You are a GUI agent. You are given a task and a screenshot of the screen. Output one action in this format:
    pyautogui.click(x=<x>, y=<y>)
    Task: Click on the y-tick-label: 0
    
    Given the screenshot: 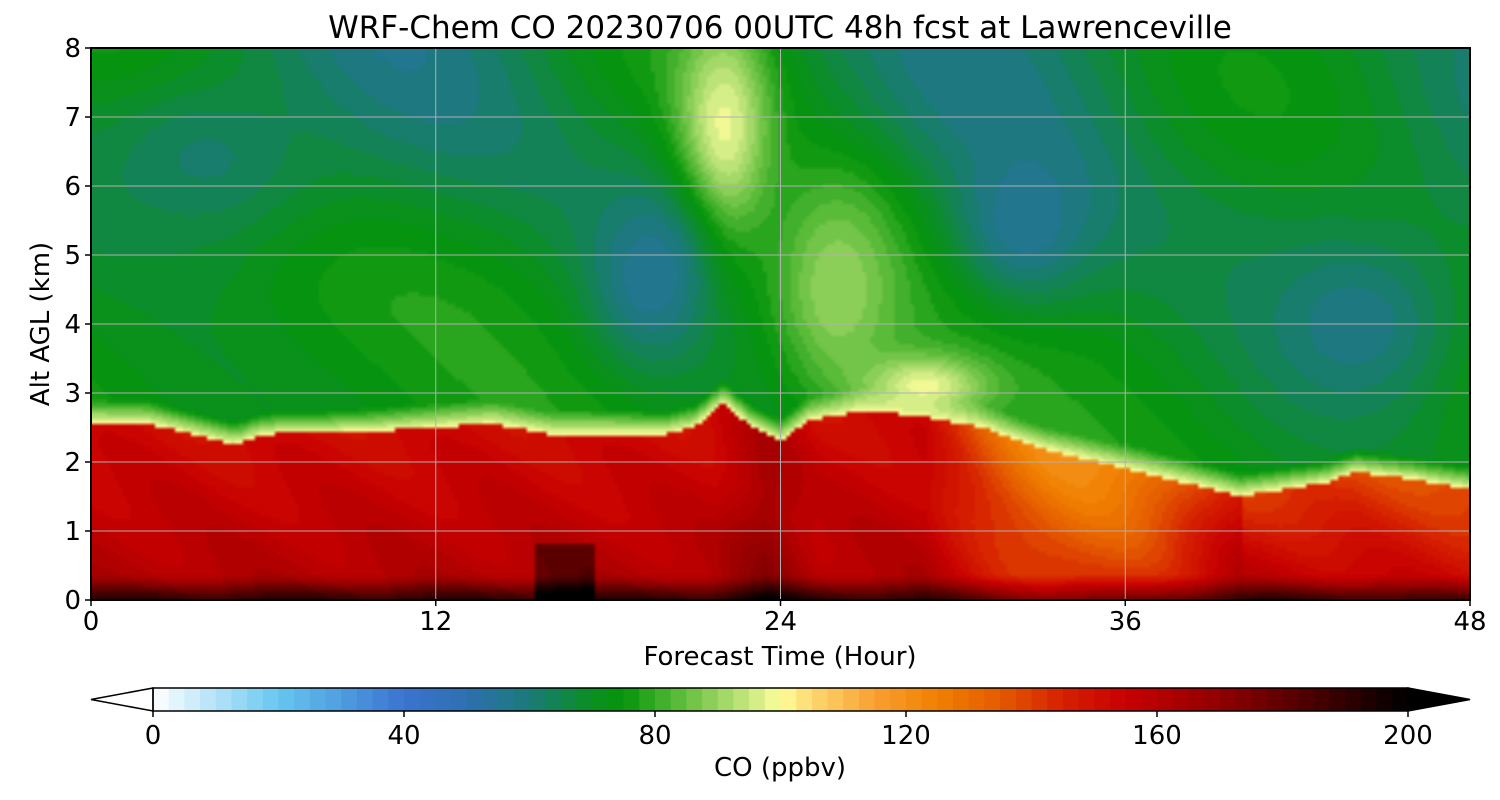 What is the action you would take?
    pyautogui.click(x=72, y=601)
    